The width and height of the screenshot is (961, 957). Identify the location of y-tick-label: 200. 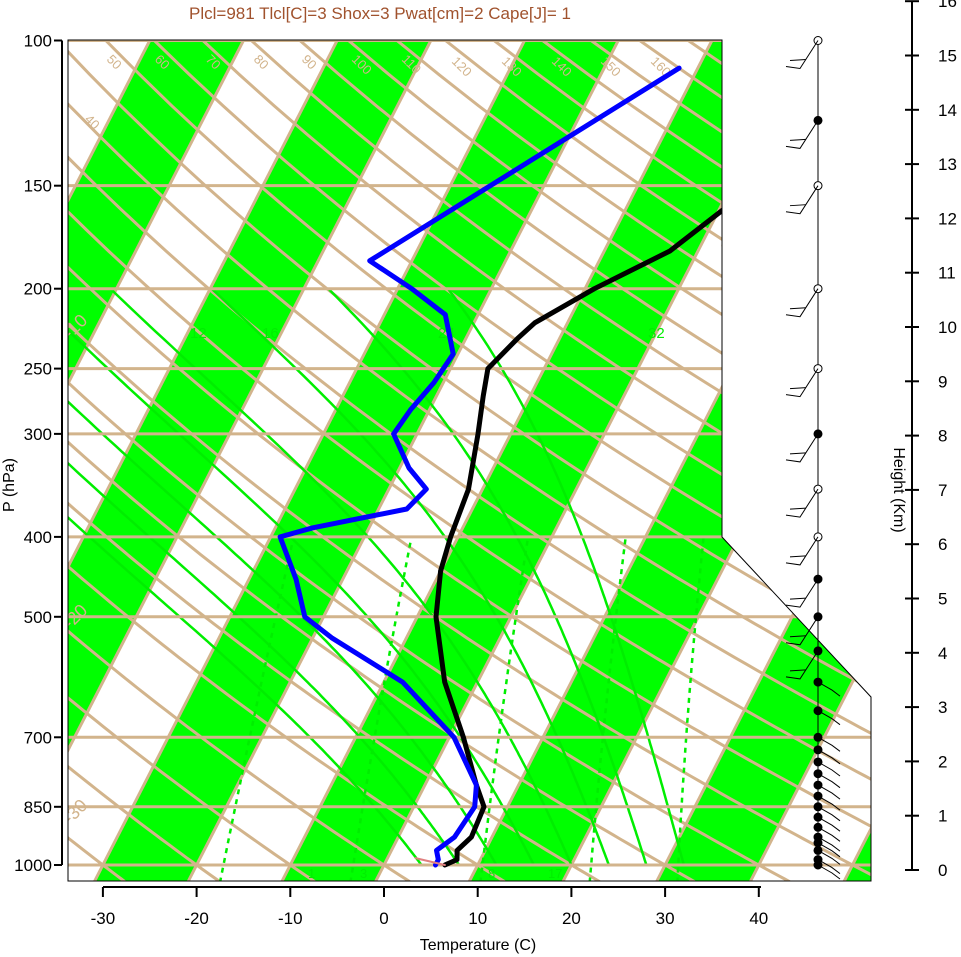
(38, 289).